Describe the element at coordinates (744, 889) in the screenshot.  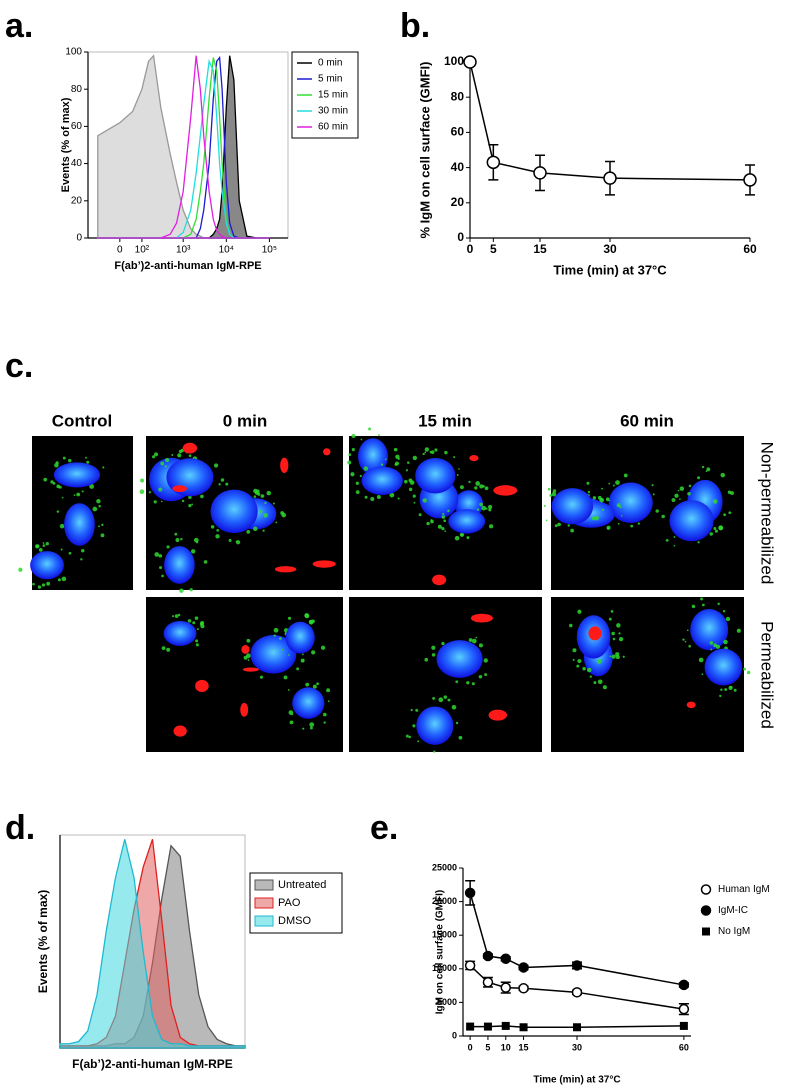
I see `legend-label: Human IgM` at that location.